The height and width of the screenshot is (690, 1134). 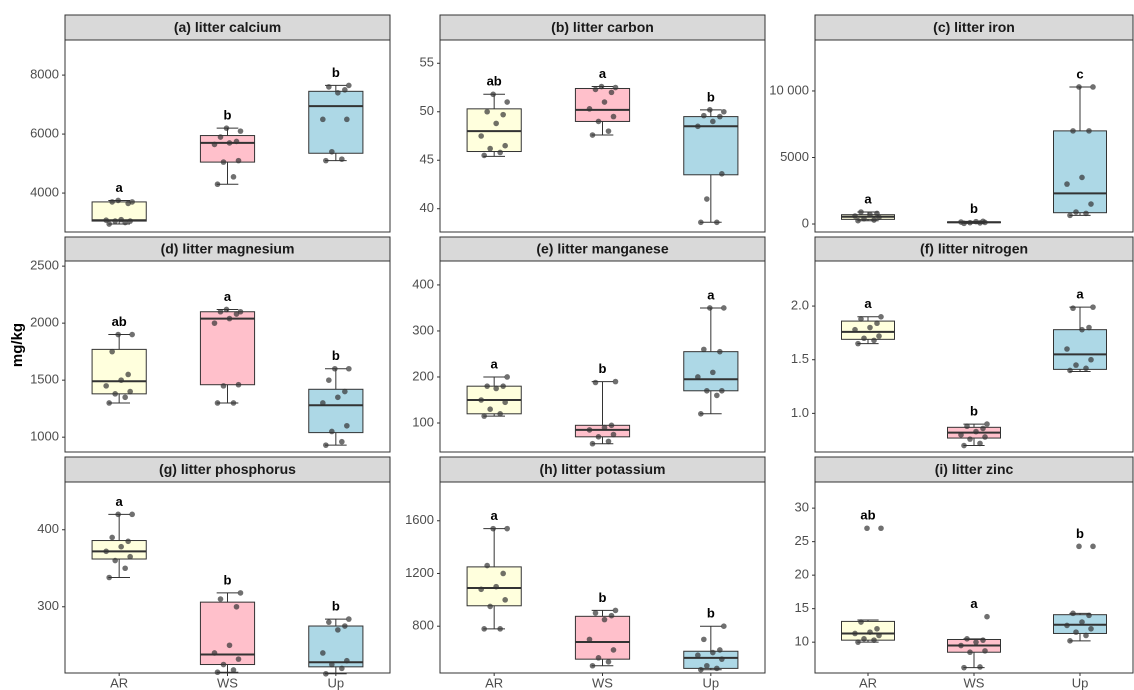 I want to click on y-tick-label: 200, so click(x=423, y=375).